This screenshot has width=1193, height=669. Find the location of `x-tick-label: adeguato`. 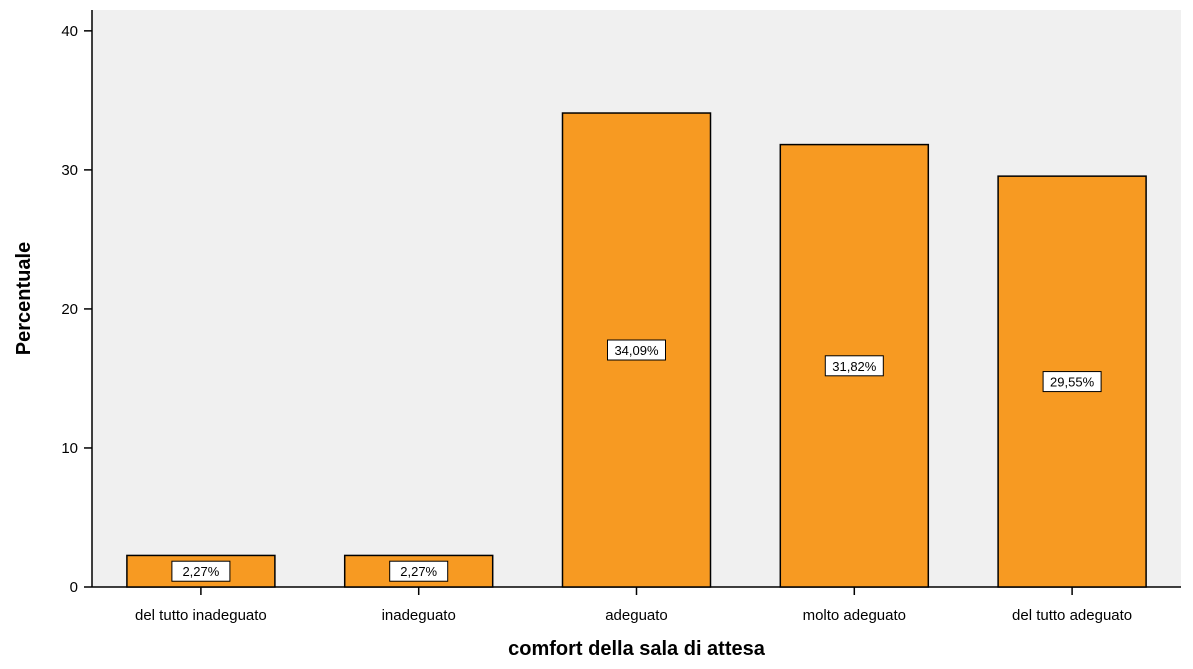

x-tick-label: adeguato is located at coordinates (636, 615).